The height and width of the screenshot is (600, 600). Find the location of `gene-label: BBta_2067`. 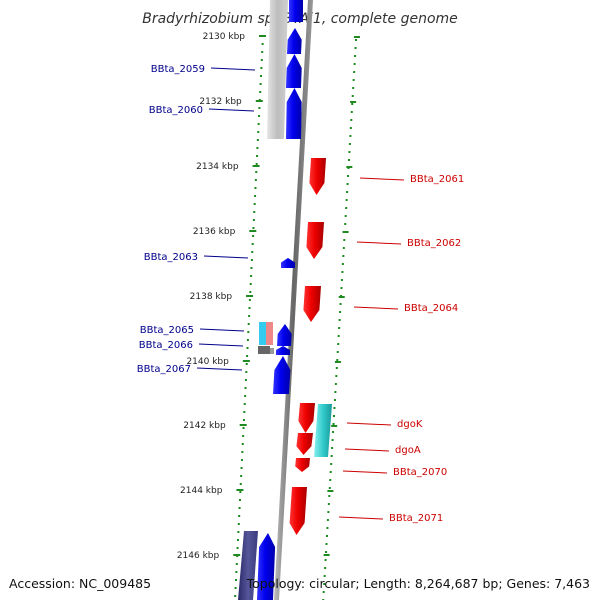

gene-label: BBta_2067 is located at coordinates (164, 369).